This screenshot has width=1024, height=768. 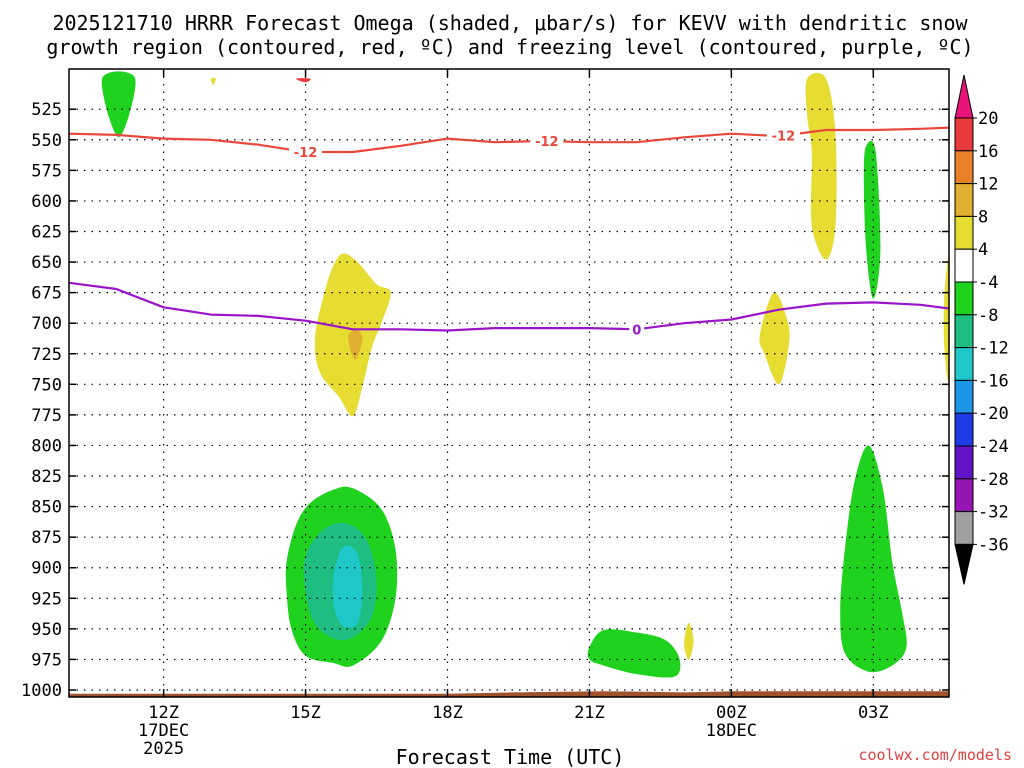 I want to click on colorbar-label-13: -36, so click(x=993, y=545).